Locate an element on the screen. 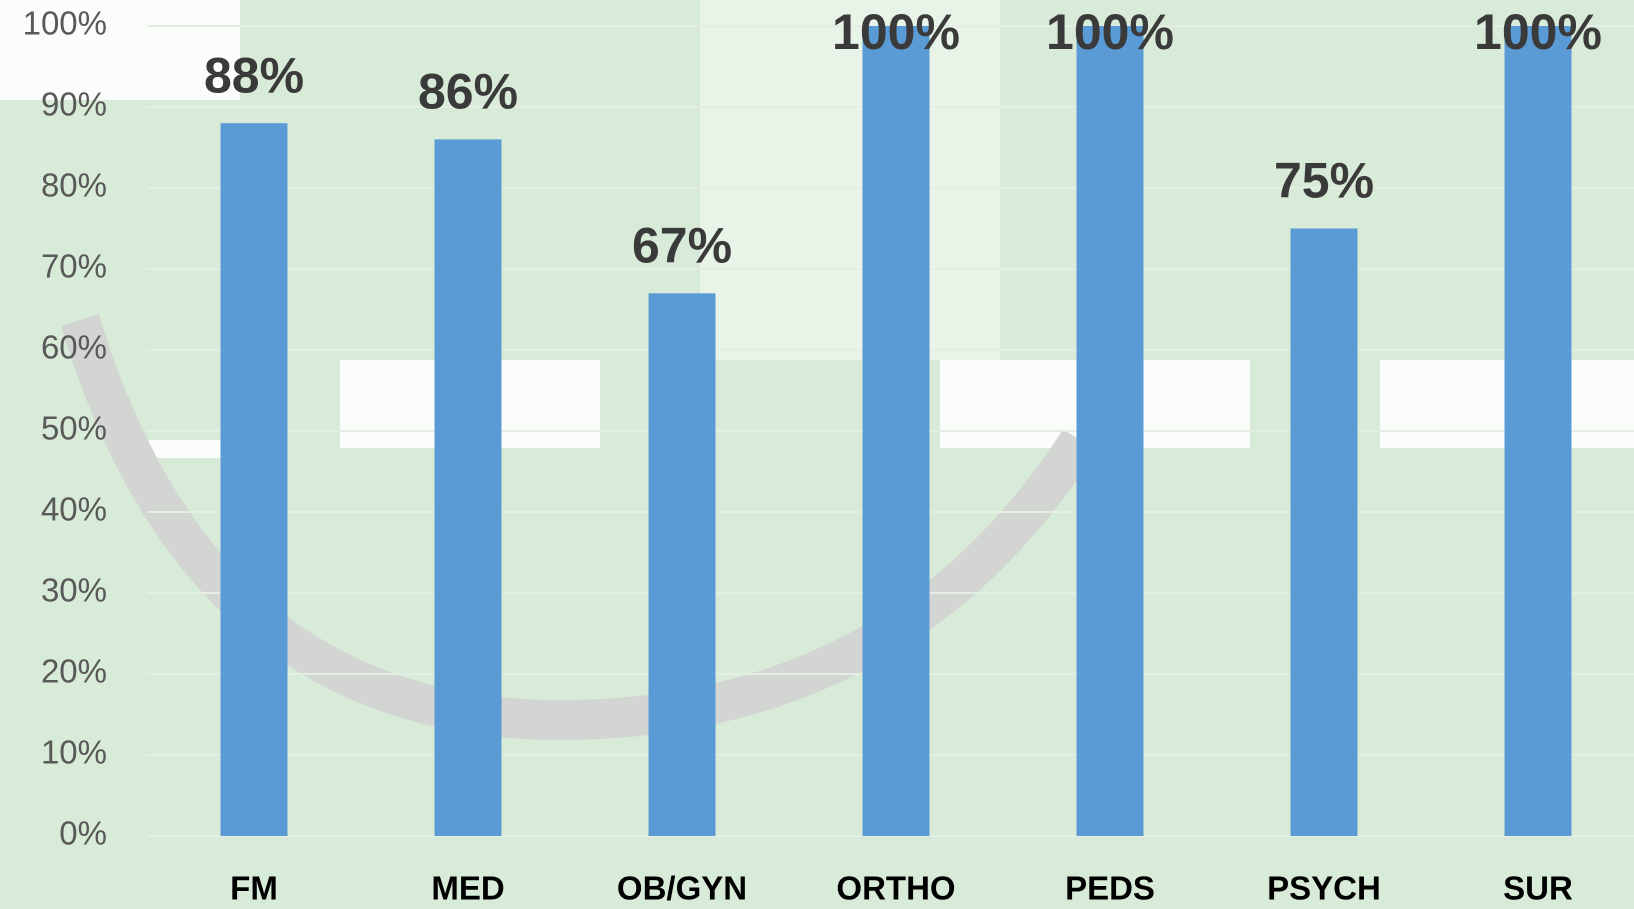  data-label: 67% is located at coordinates (682, 246).